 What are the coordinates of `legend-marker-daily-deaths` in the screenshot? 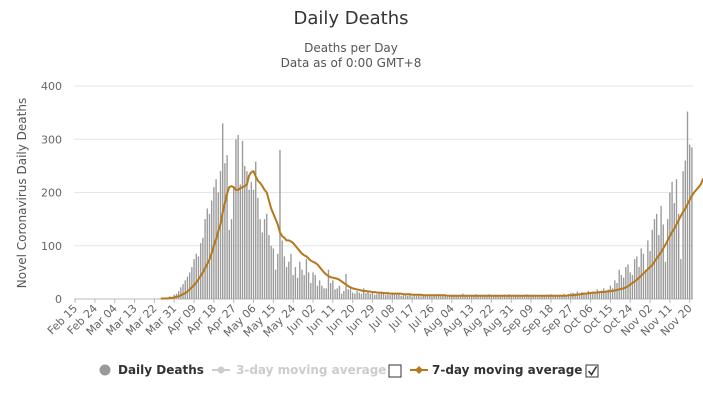 It's located at (105, 370).